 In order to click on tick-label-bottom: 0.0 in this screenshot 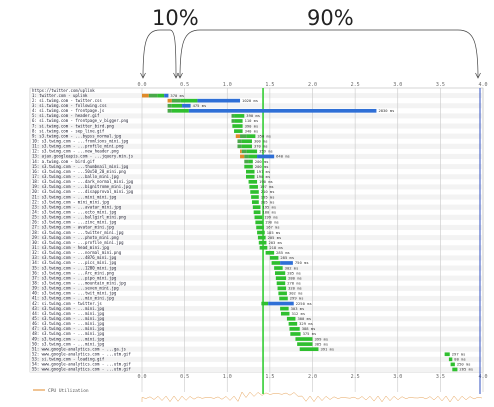, I will do `click(141, 377)`.